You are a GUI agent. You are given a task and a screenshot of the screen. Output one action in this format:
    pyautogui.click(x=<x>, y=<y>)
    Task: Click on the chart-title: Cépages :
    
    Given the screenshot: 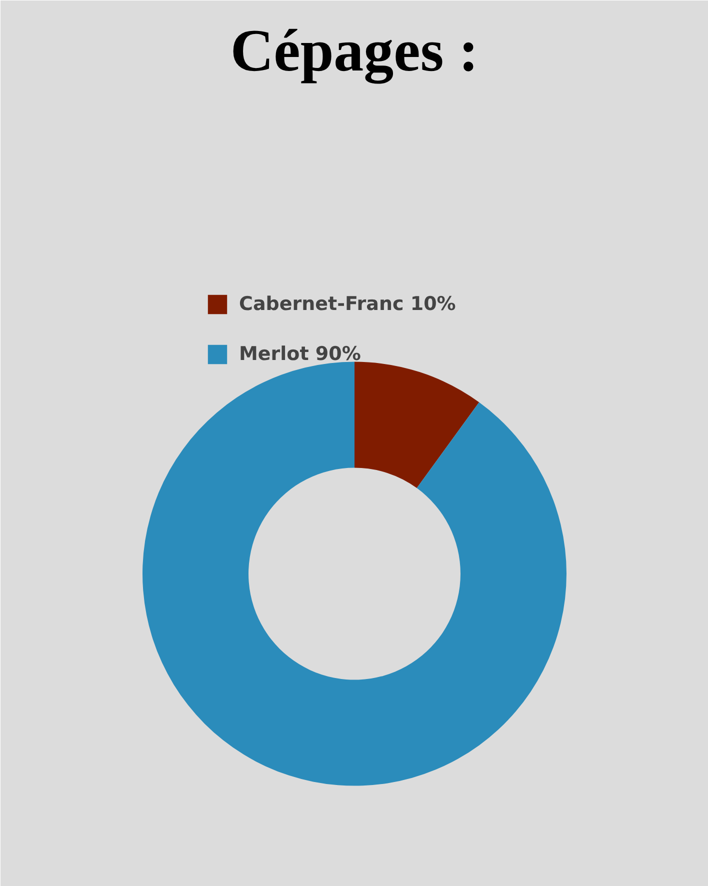 What is the action you would take?
    pyautogui.click(x=354, y=51)
    